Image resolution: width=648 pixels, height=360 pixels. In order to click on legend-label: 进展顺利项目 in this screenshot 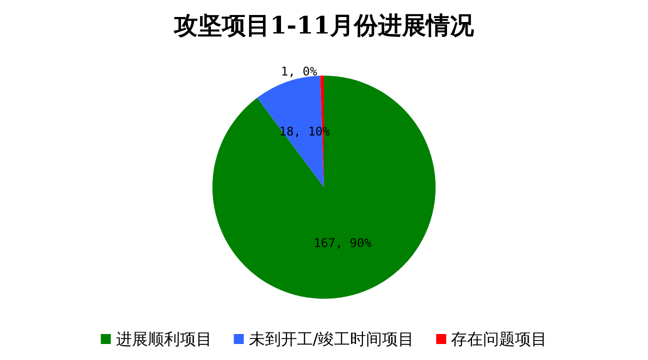, I will do `click(164, 339)`.